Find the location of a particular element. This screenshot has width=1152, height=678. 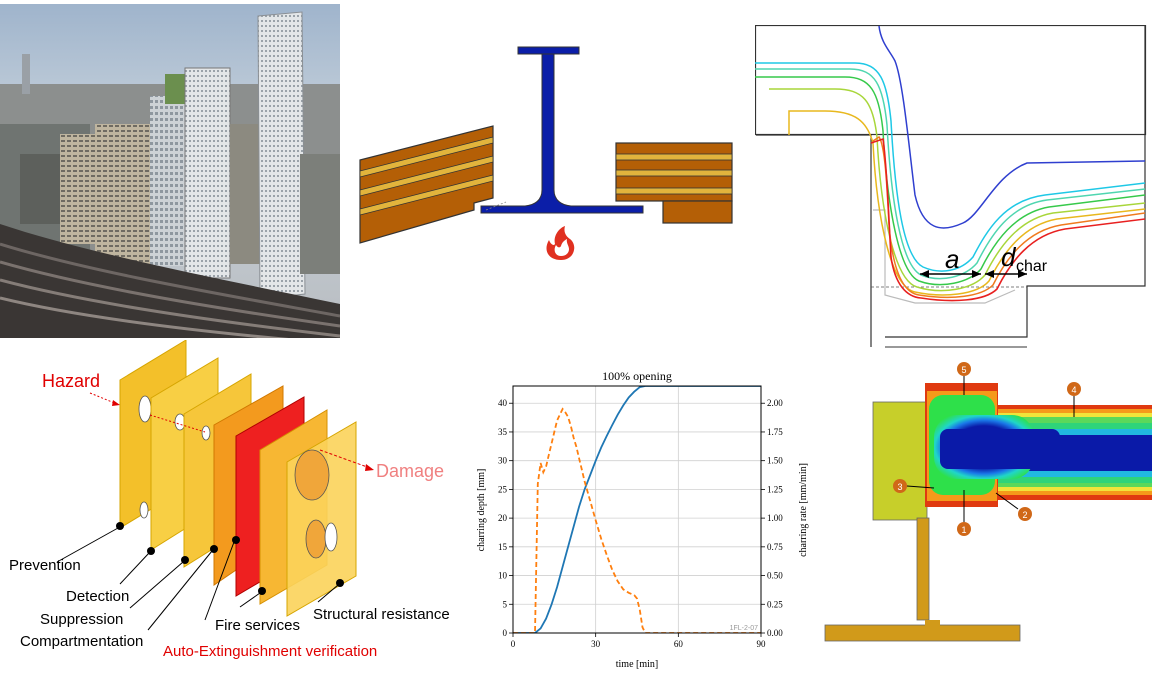

prevention-label: Prevention is located at coordinates (45, 565).